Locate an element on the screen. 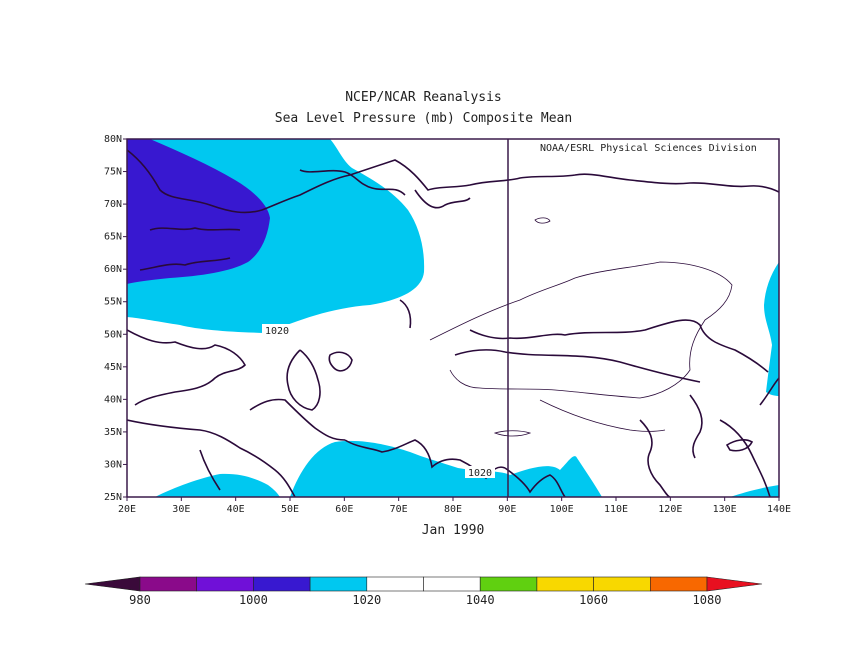 The width and height of the screenshot is (847, 655). lon-tick-label-10: 120E is located at coordinates (670, 509).